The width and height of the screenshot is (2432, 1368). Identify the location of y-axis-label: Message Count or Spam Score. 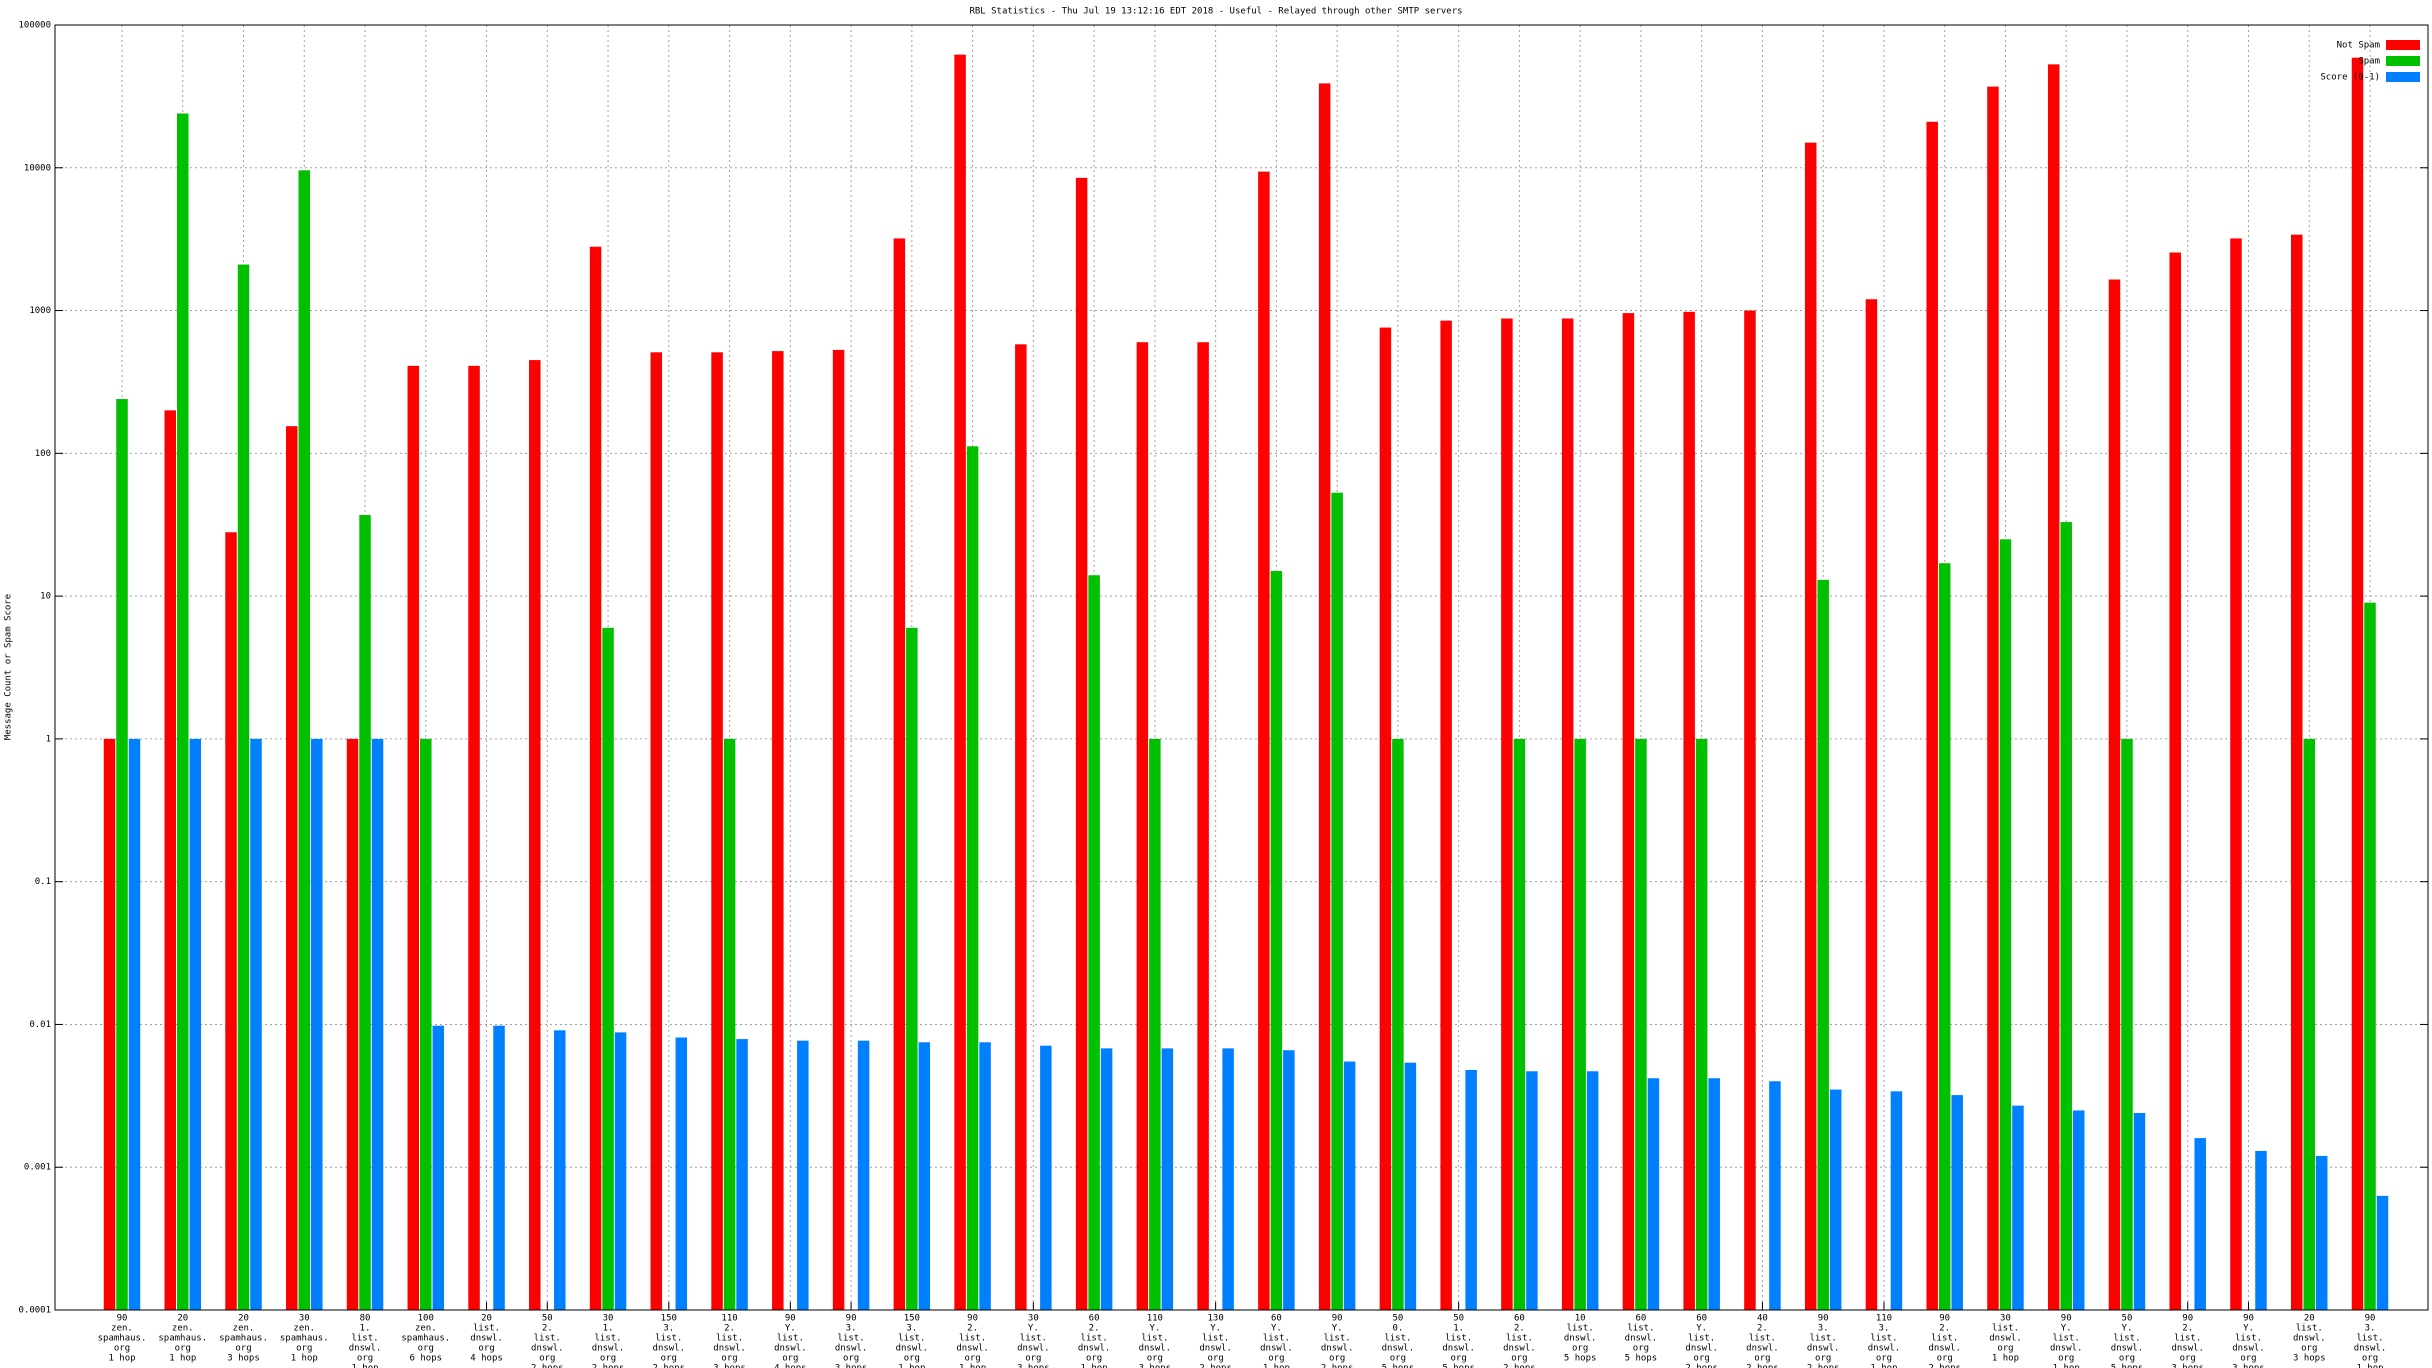
(9, 667).